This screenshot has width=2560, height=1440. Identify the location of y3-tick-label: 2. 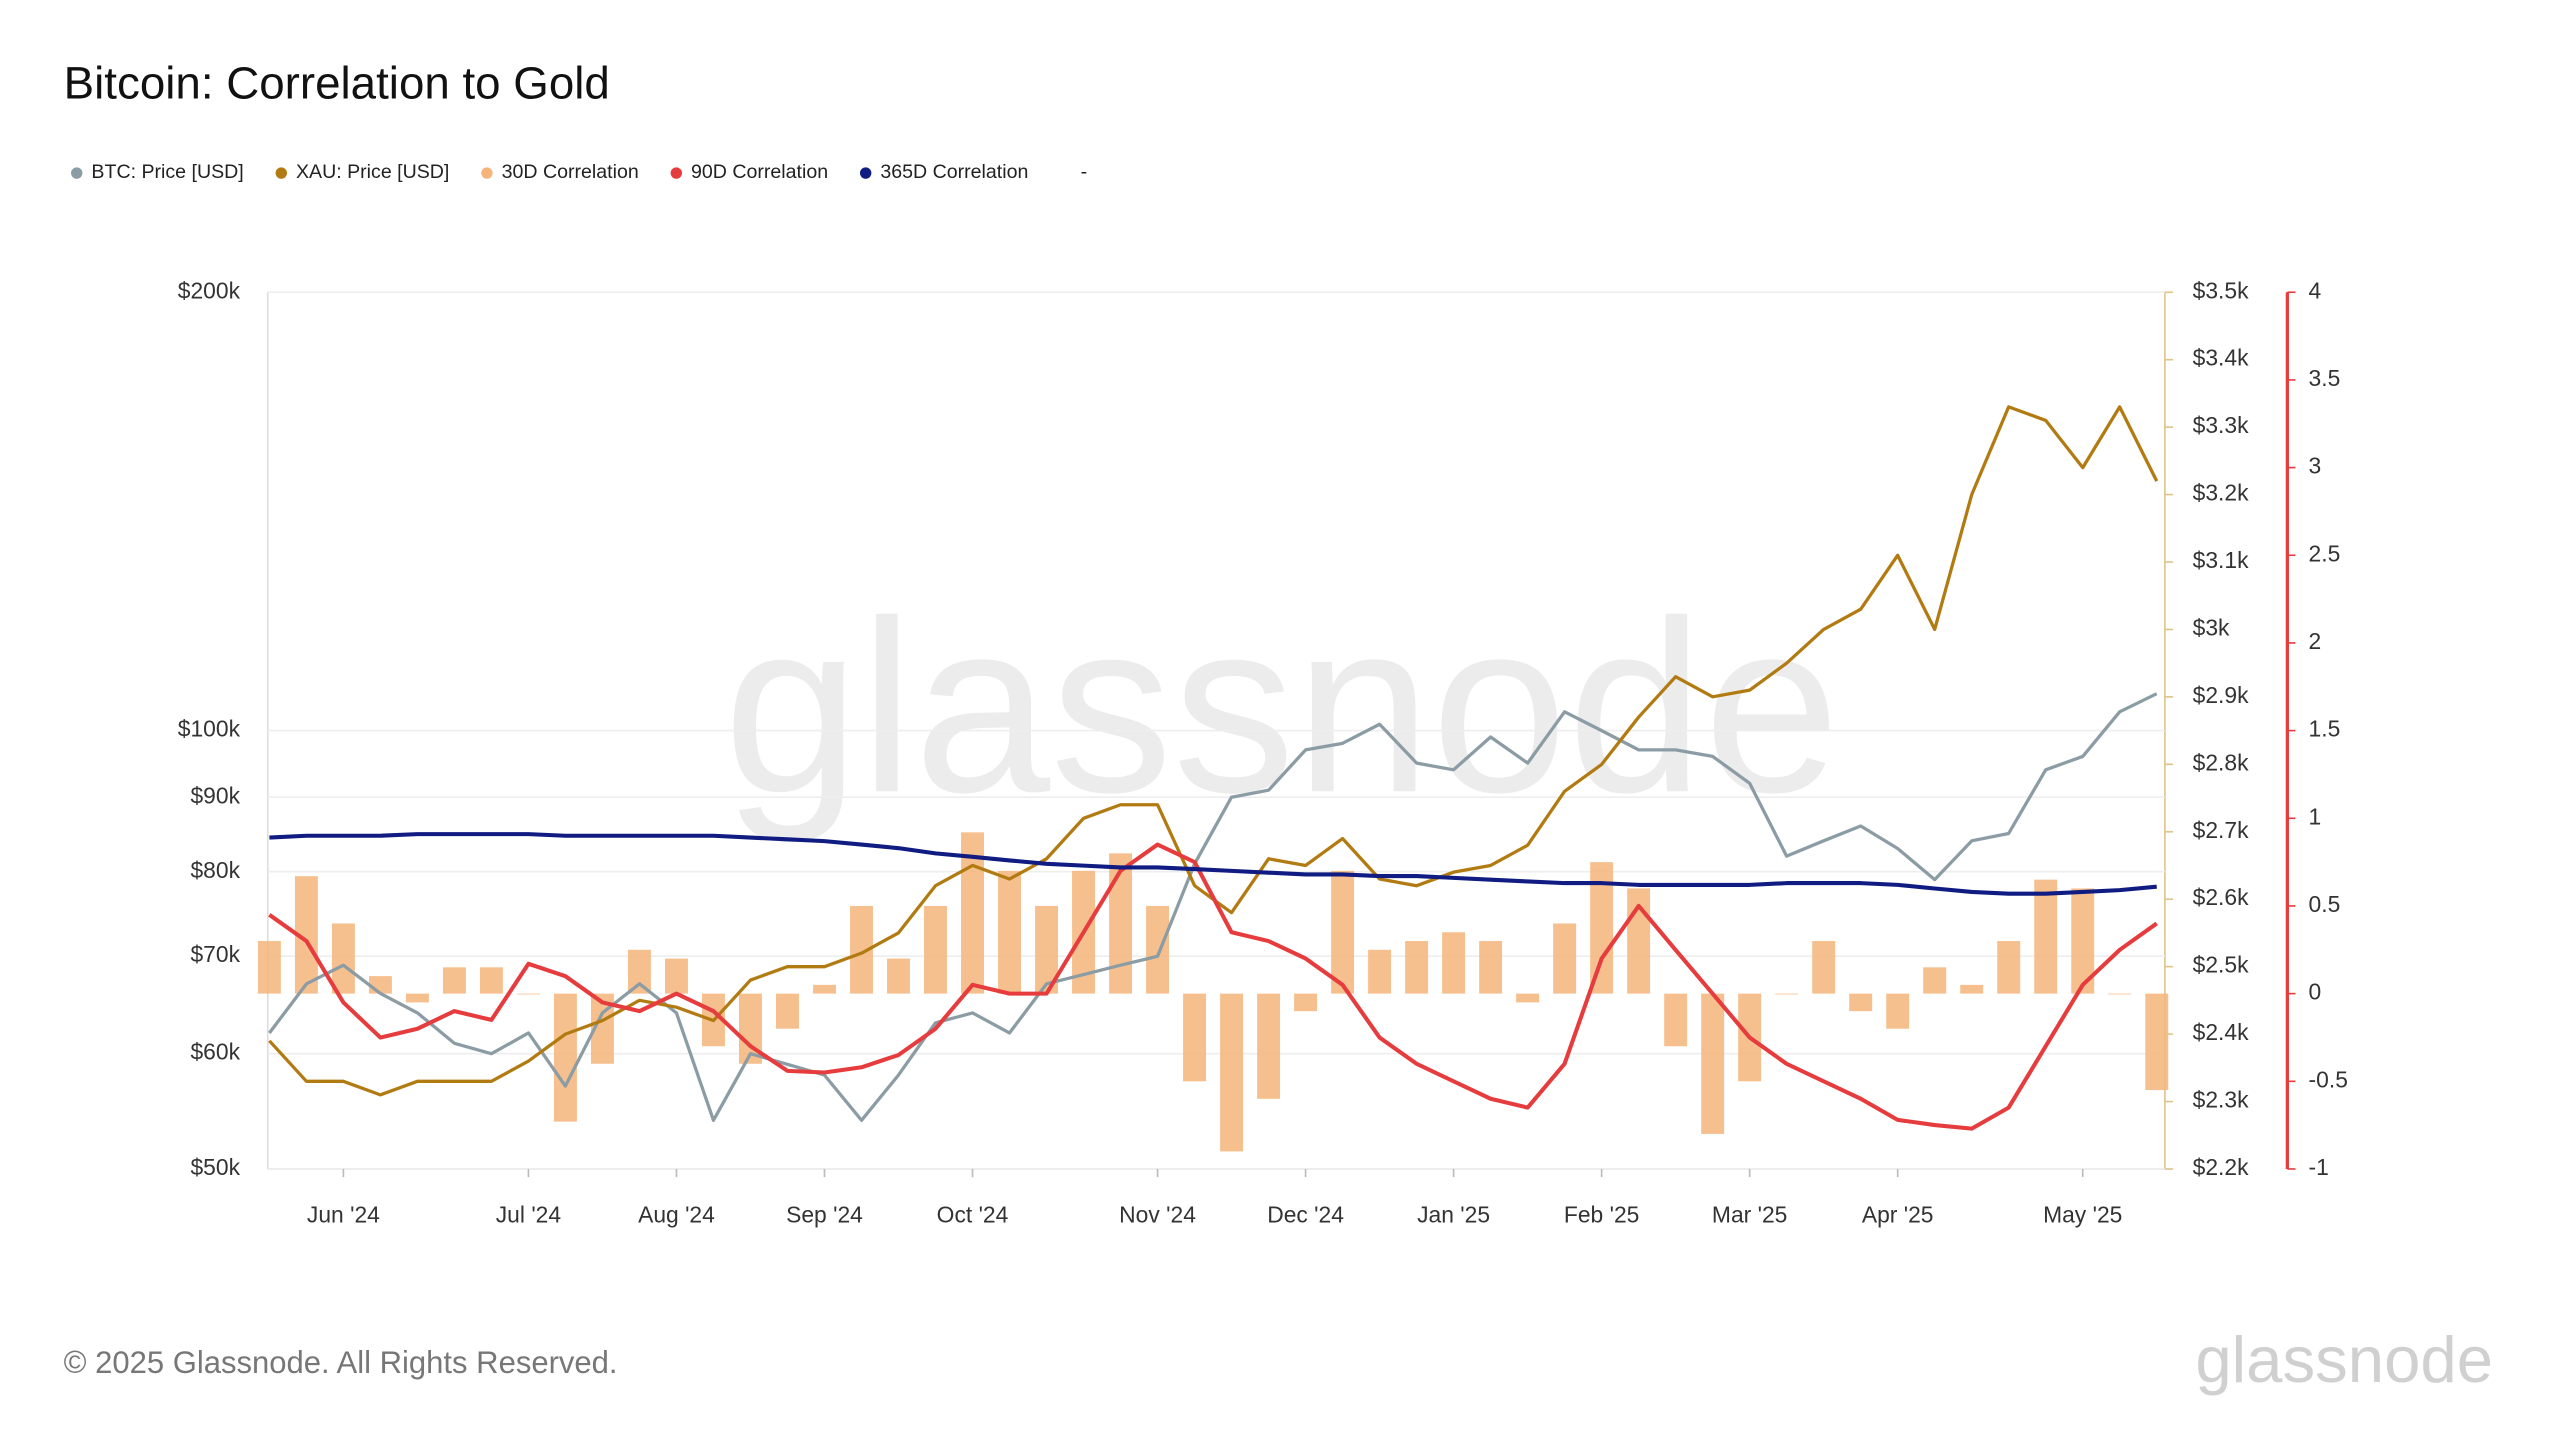
(2315, 641).